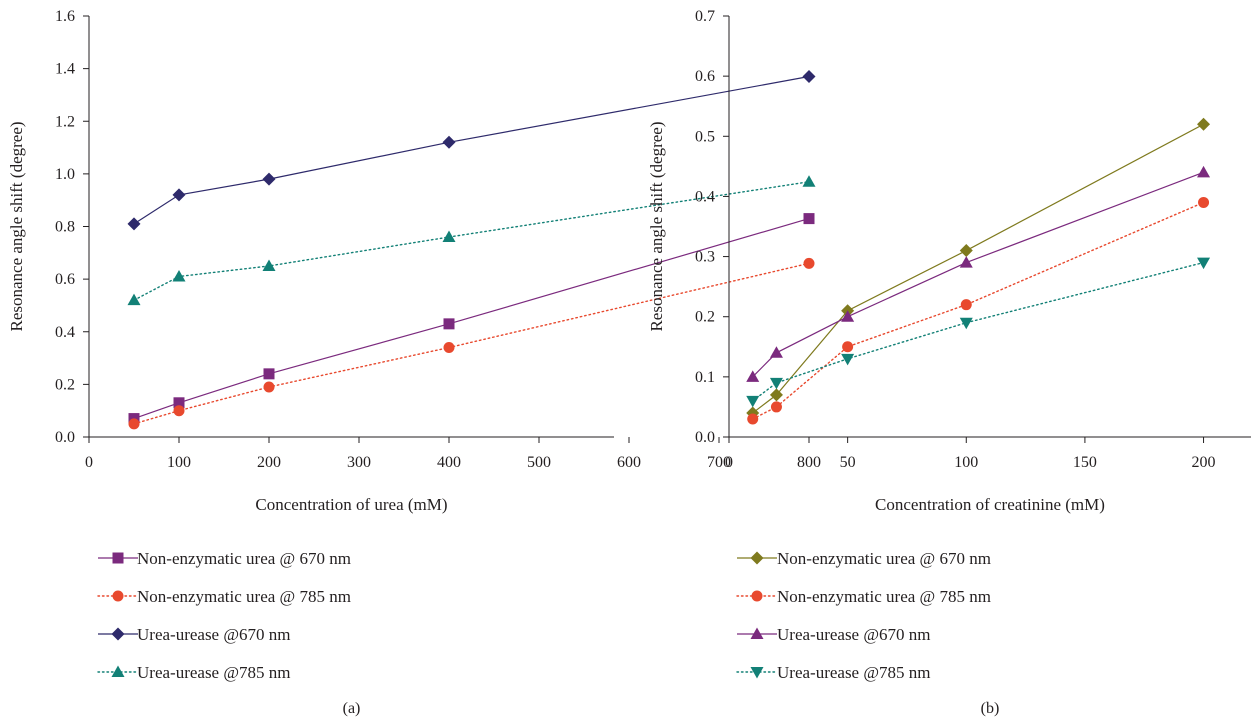 This screenshot has height=725, width=1254. What do you see at coordinates (179, 462) in the screenshot?
I see `x-tick-label: 100` at bounding box center [179, 462].